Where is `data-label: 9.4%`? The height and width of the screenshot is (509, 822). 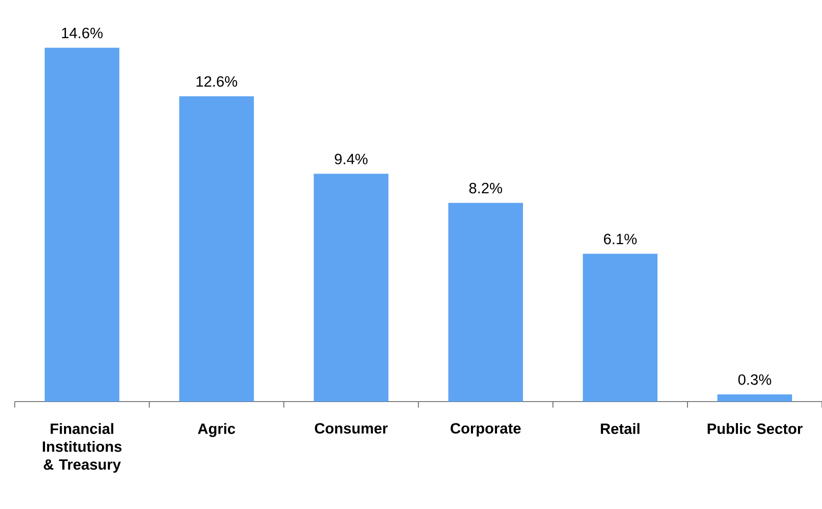
data-label: 9.4% is located at coordinates (351, 159).